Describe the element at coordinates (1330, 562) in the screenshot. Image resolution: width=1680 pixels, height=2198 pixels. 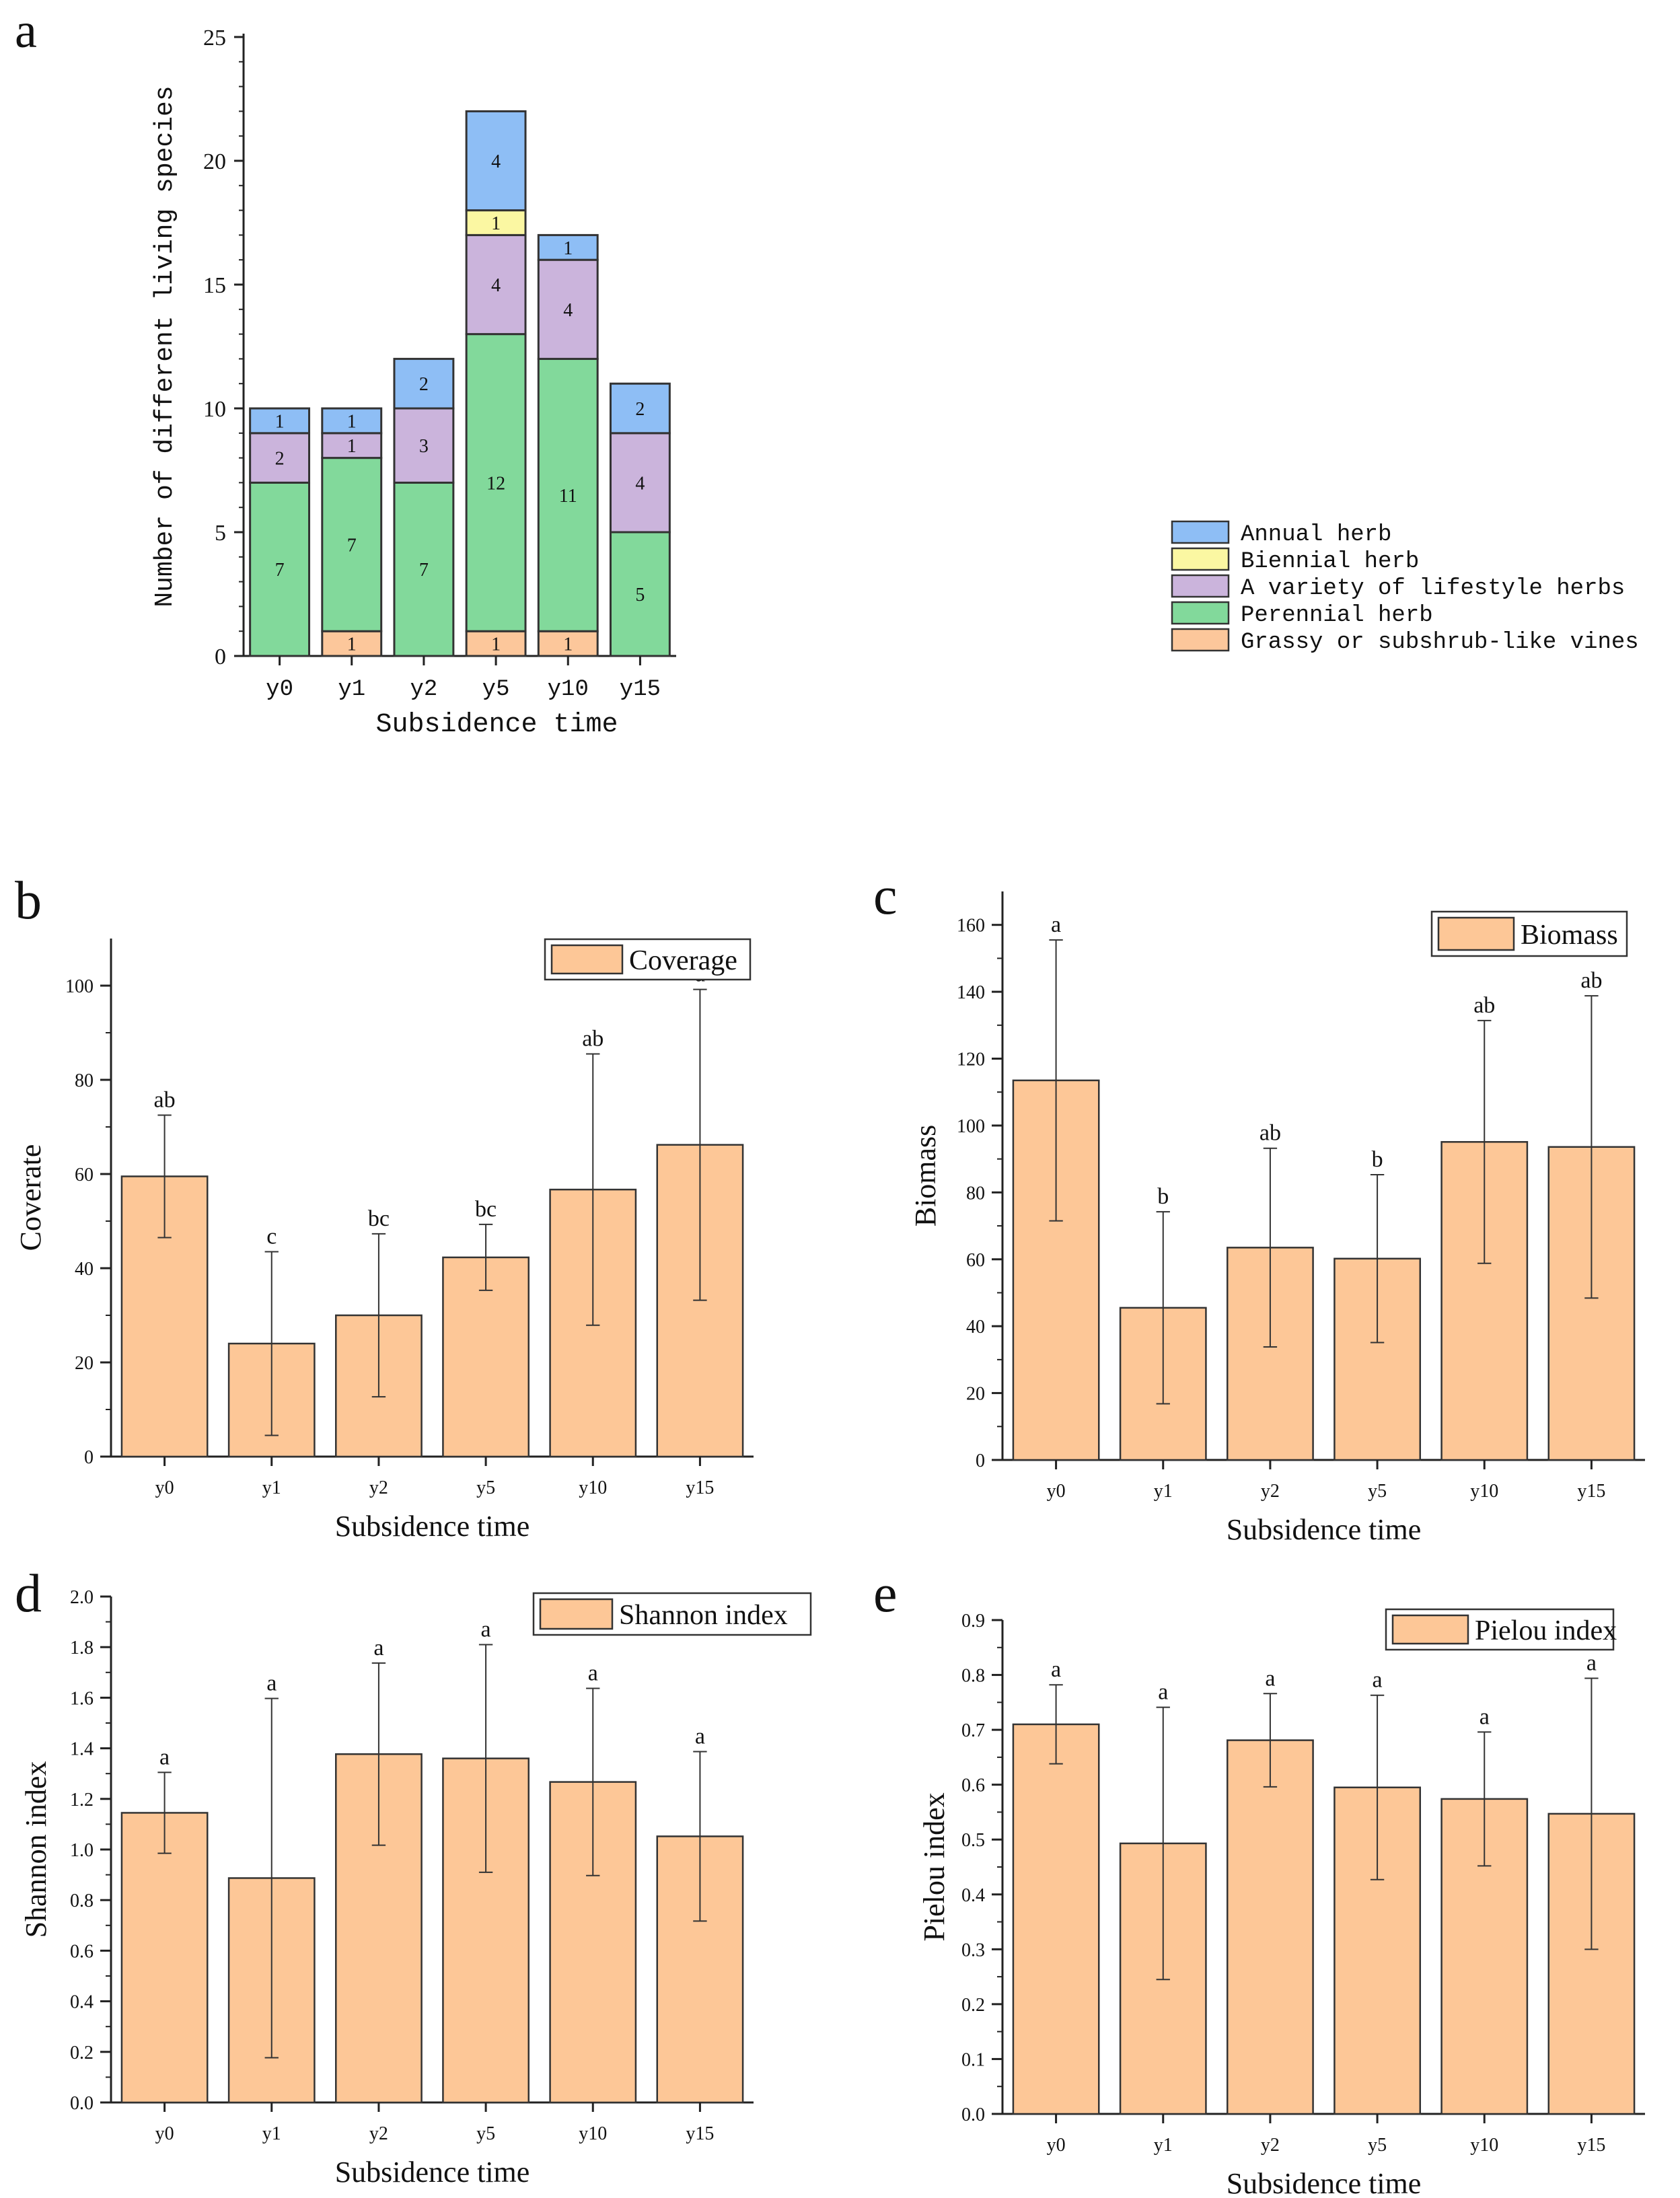
I see `legend-entry: Biennial herb` at that location.